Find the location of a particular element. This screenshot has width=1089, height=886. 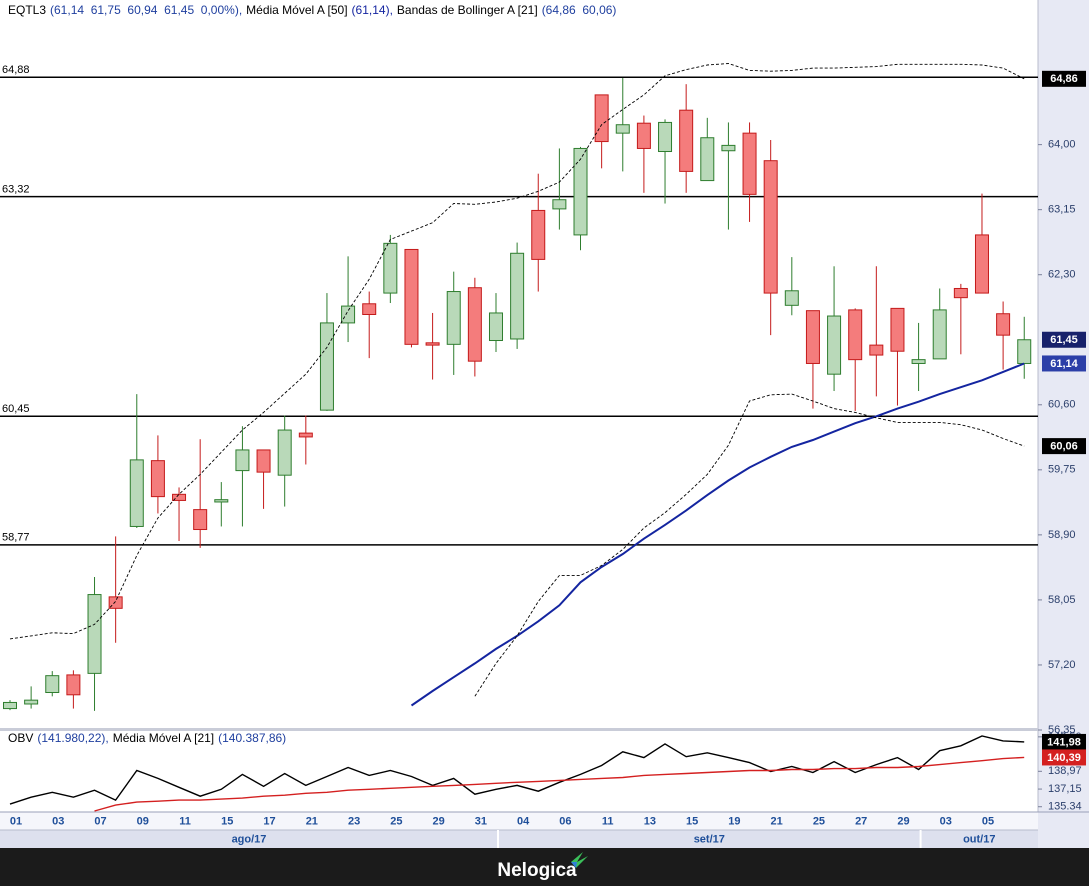

y-tick-label: 58,05 is located at coordinates (1062, 600).